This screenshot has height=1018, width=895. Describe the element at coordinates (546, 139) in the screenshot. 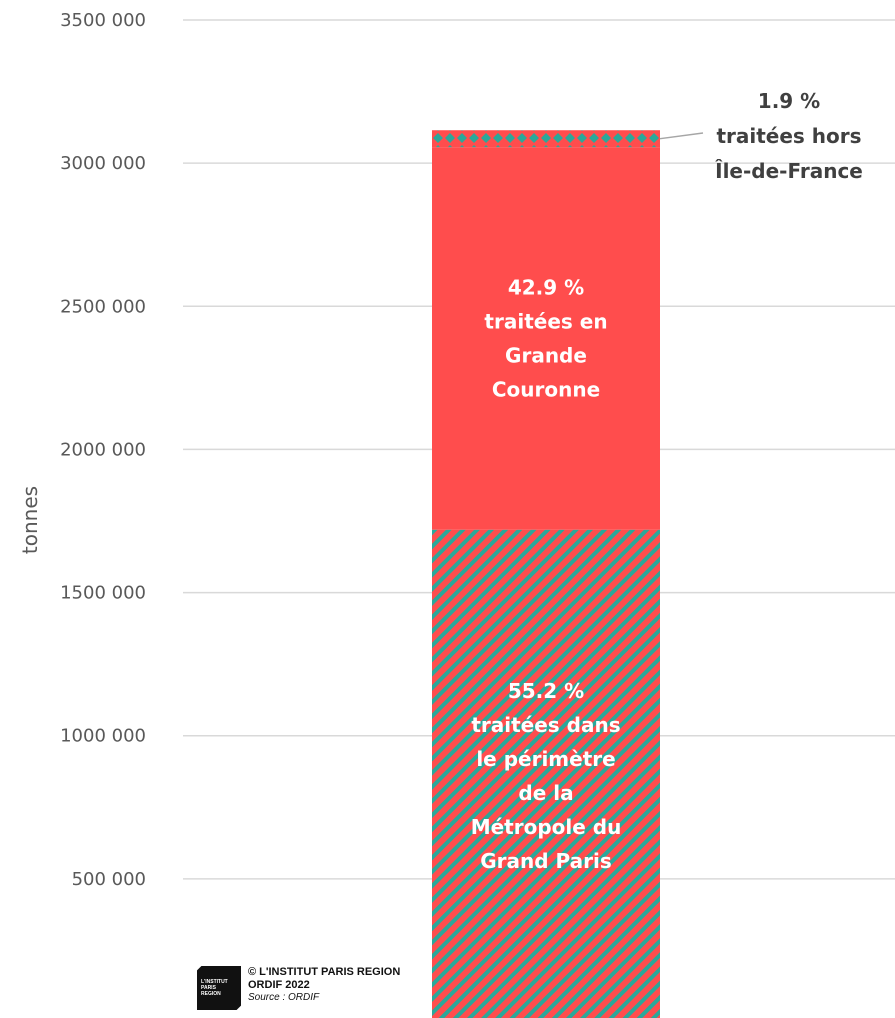

I see `bar-segment-hors` at that location.